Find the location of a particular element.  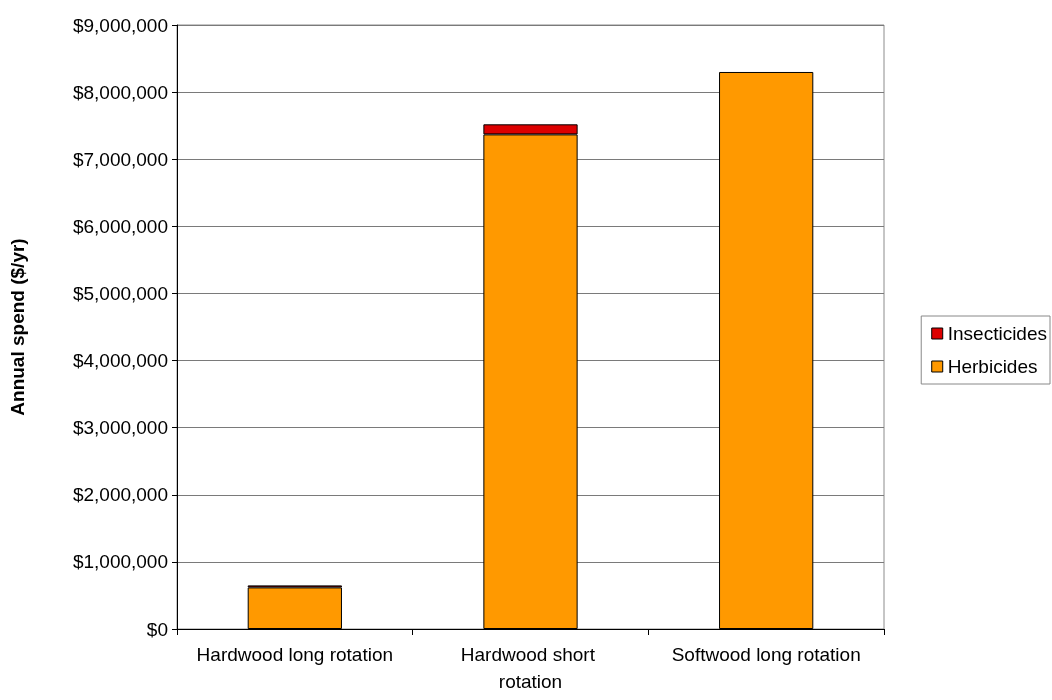

y-tick-label: $5,000,000 is located at coordinates (120, 293).